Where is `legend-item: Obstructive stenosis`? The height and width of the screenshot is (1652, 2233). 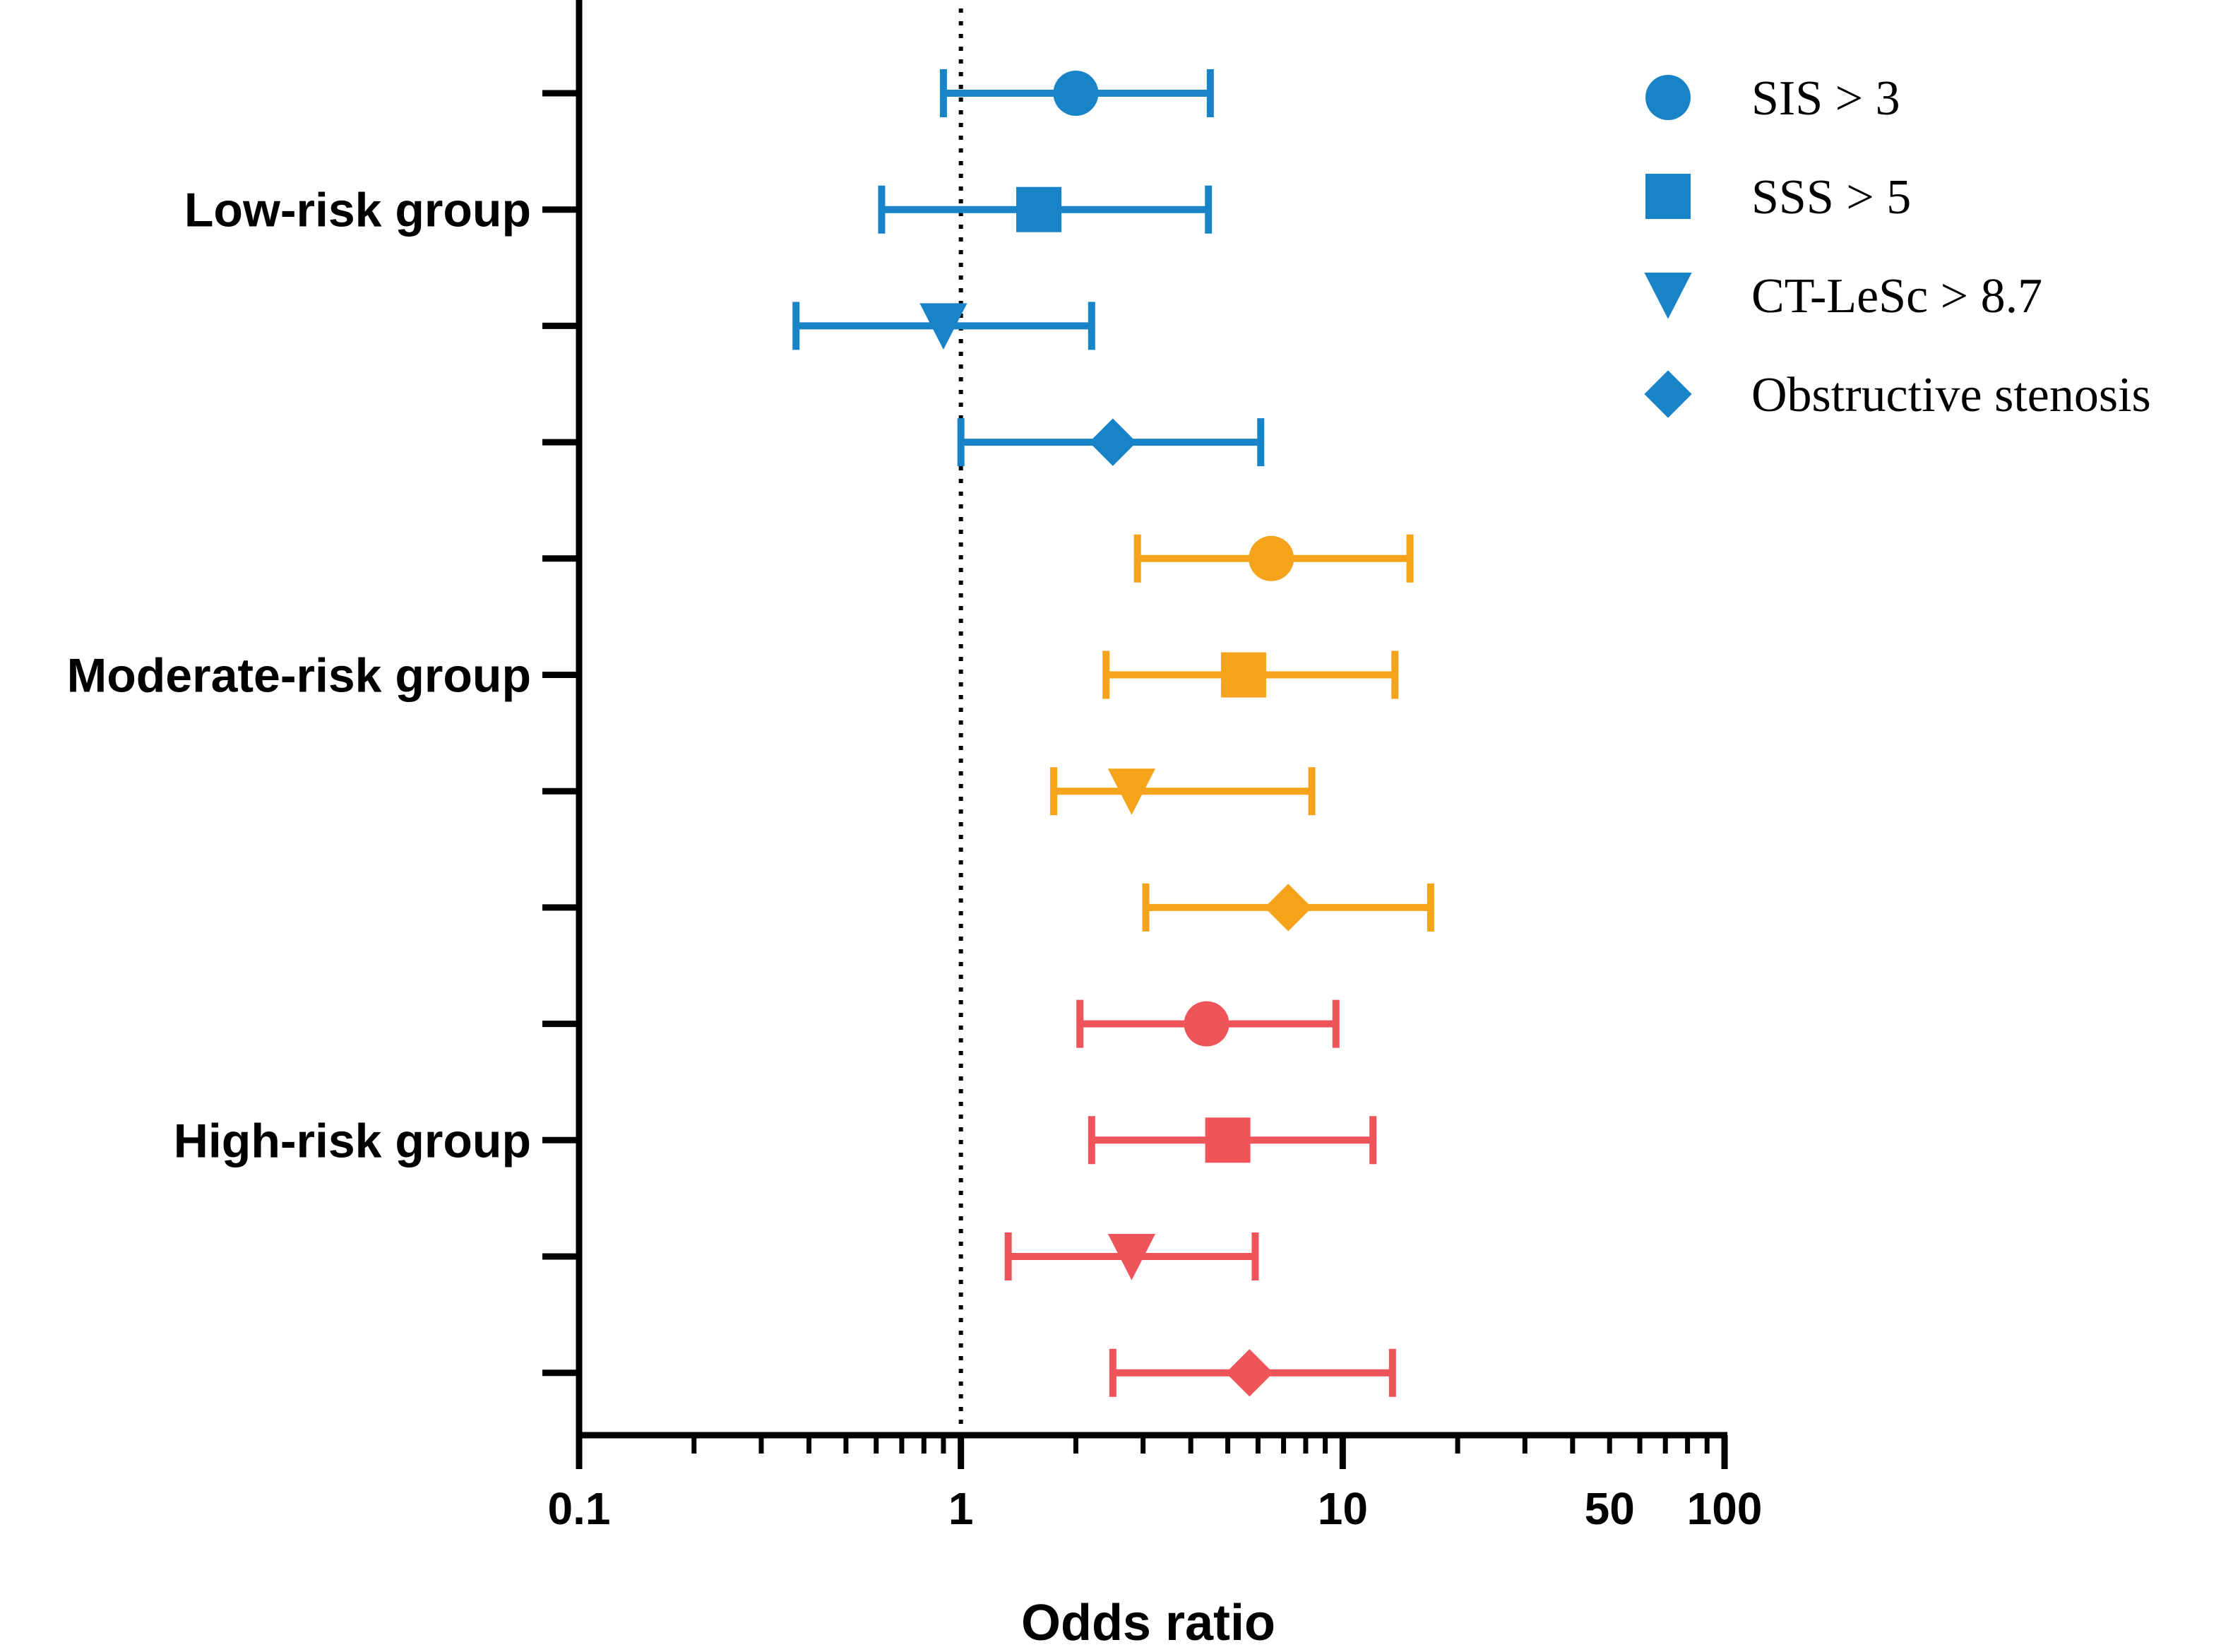 legend-item: Obstructive stenosis is located at coordinates (1897, 395).